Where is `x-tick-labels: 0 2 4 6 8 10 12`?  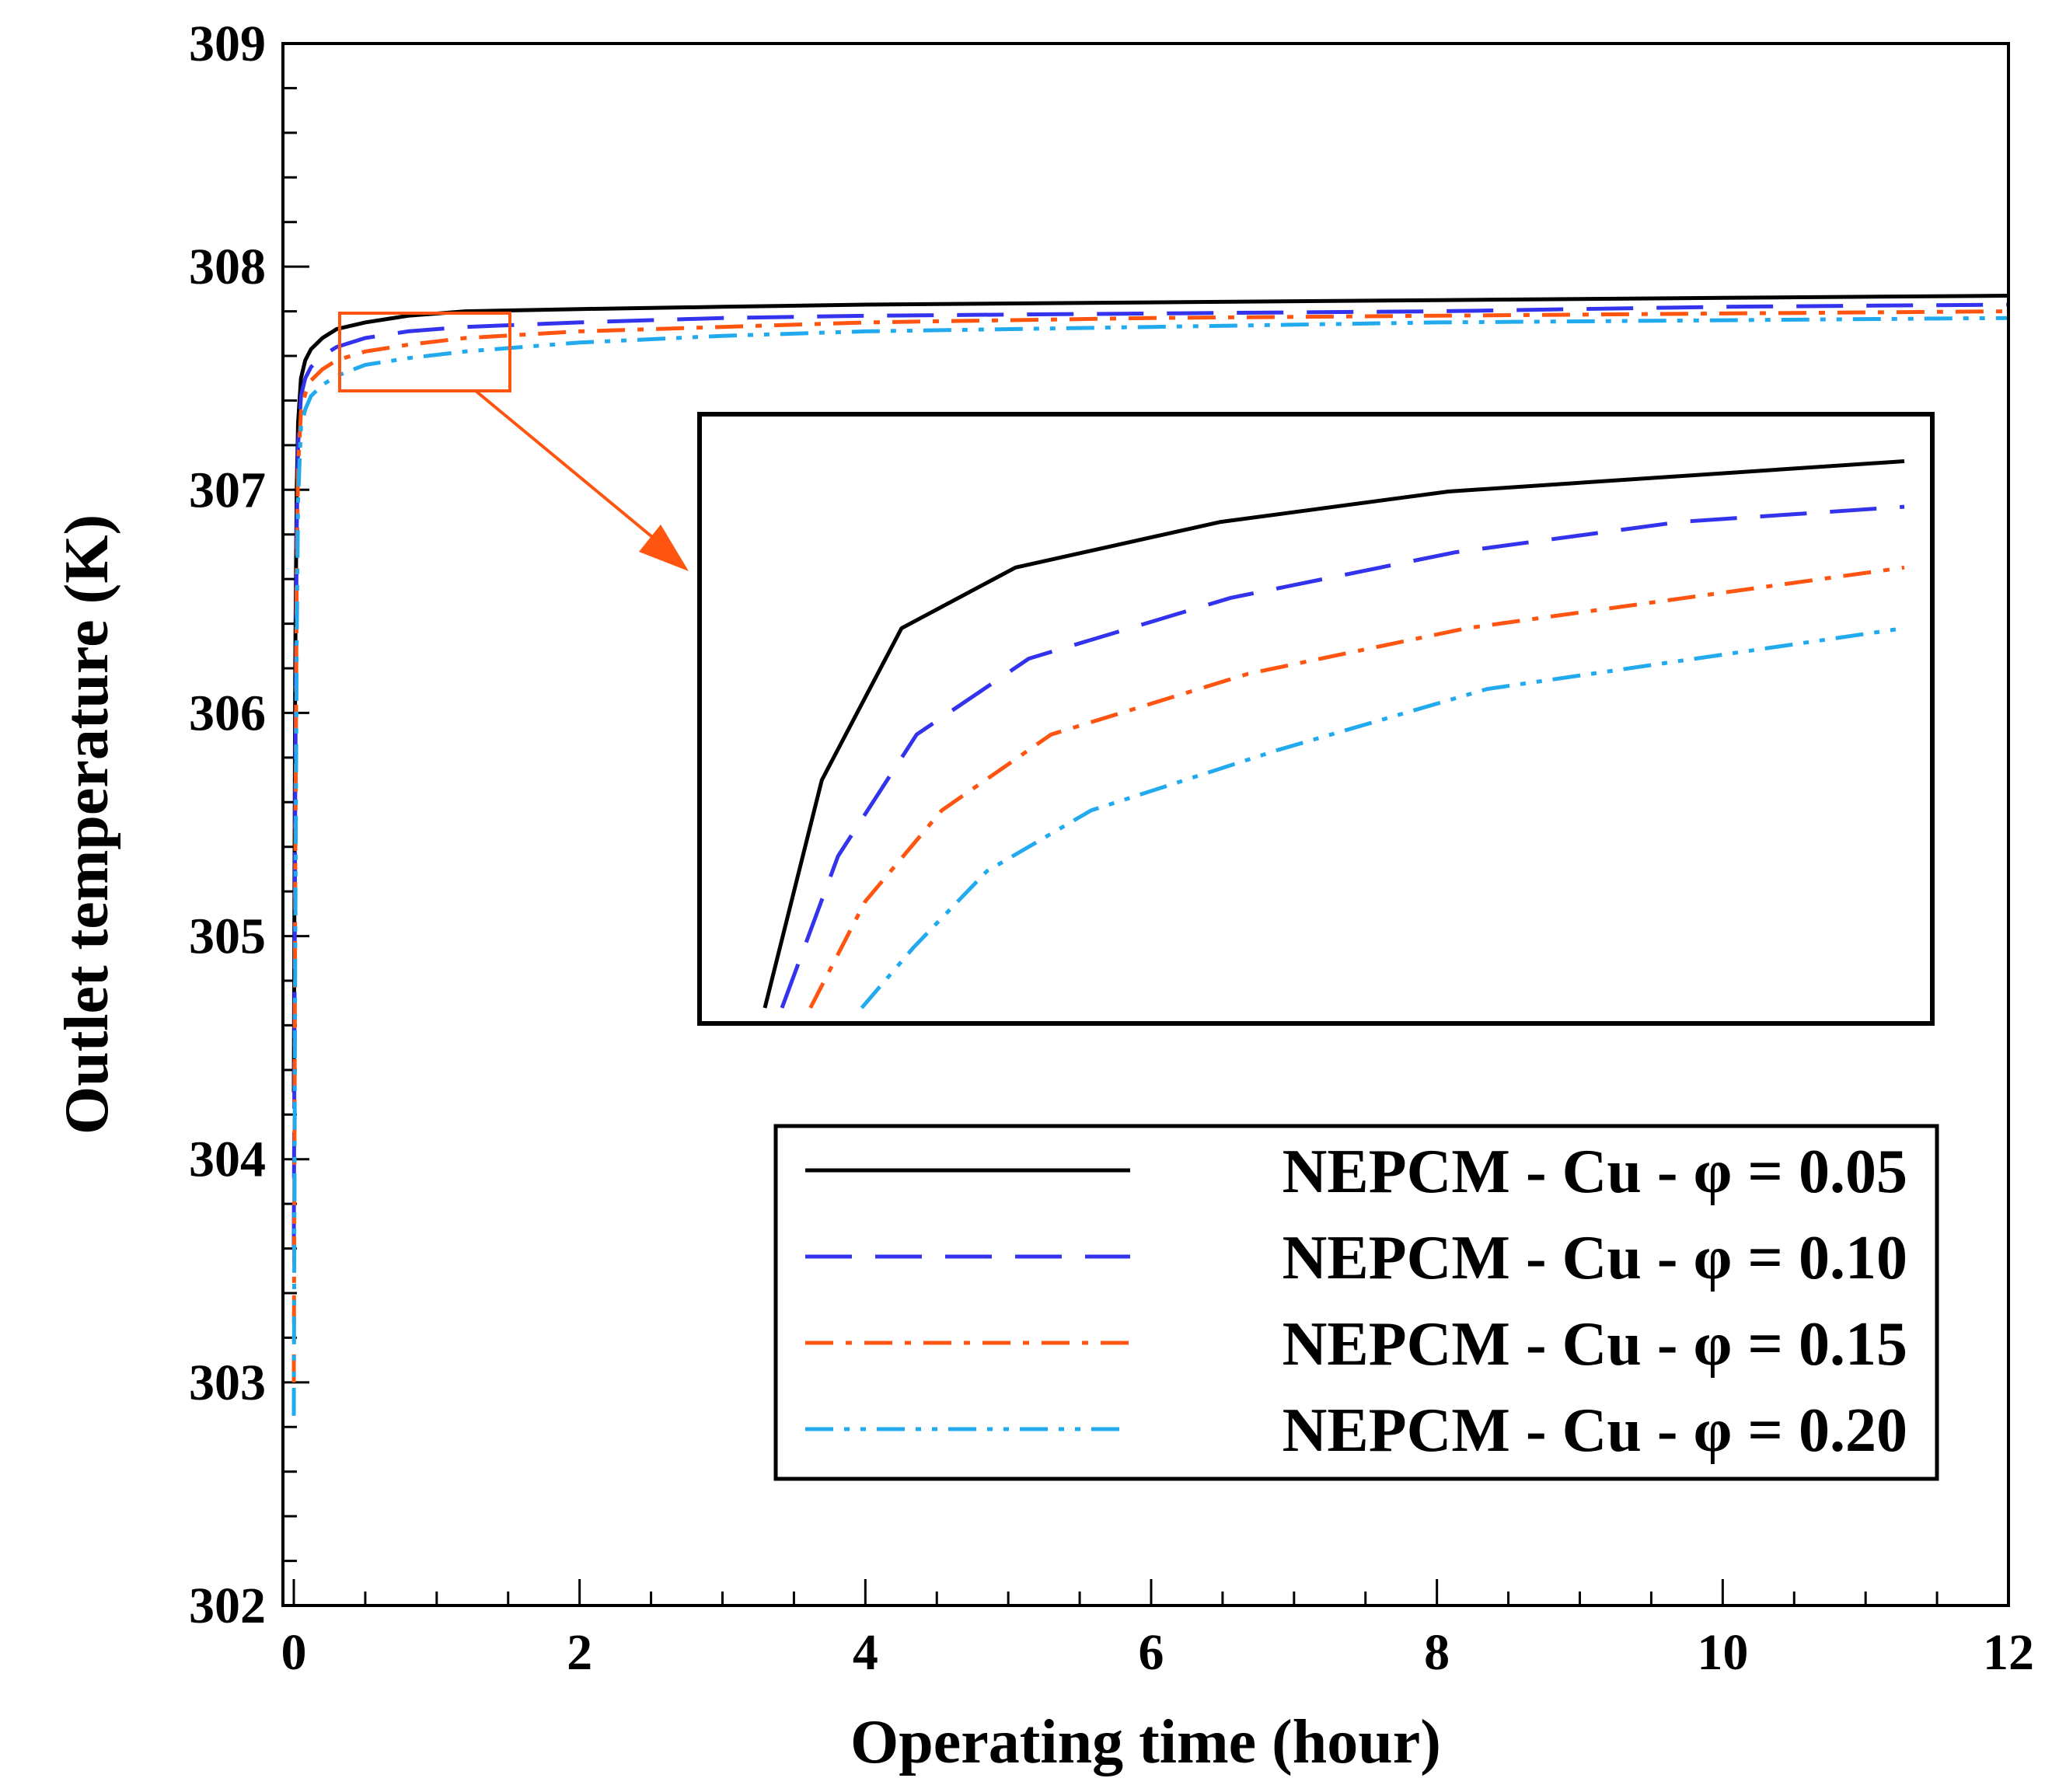 x-tick-labels: 0 2 4 6 8 10 12 is located at coordinates (1158, 1653).